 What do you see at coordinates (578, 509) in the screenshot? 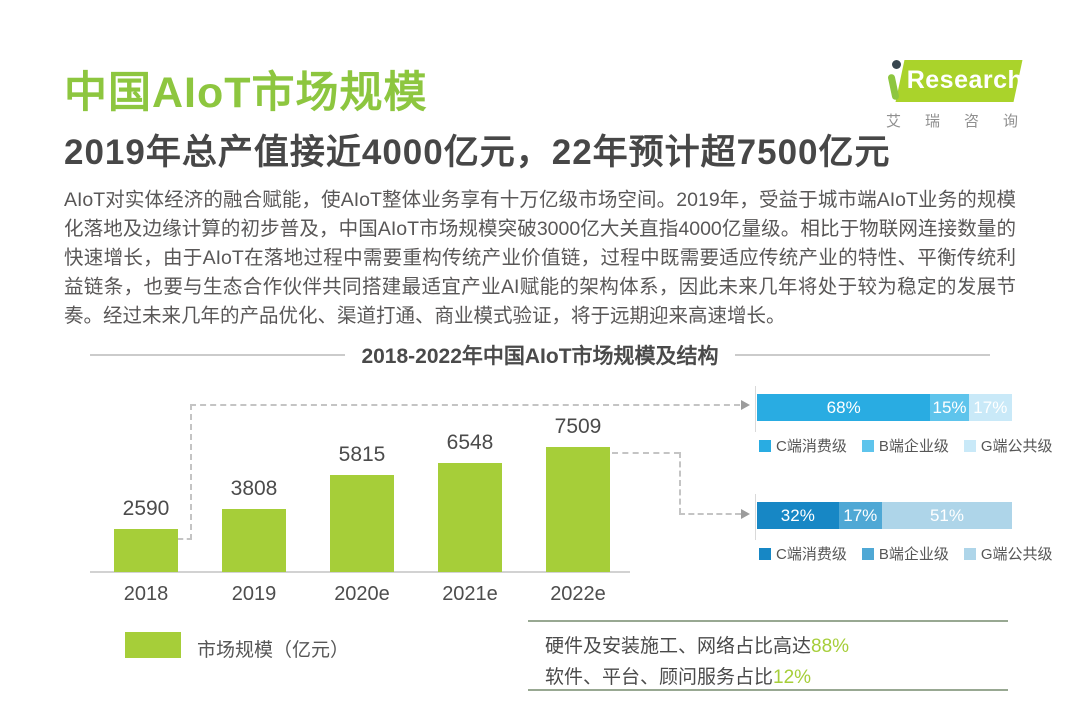
I see `bar-2022e` at bounding box center [578, 509].